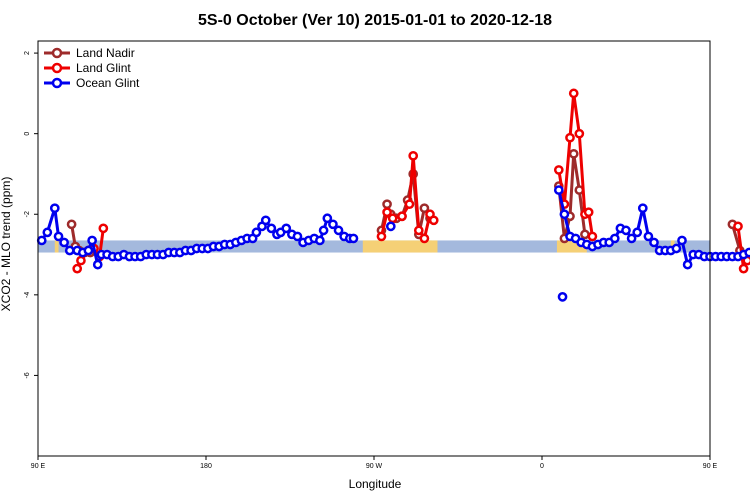  I want to click on y-tick-label: -6, so click(27, 375).